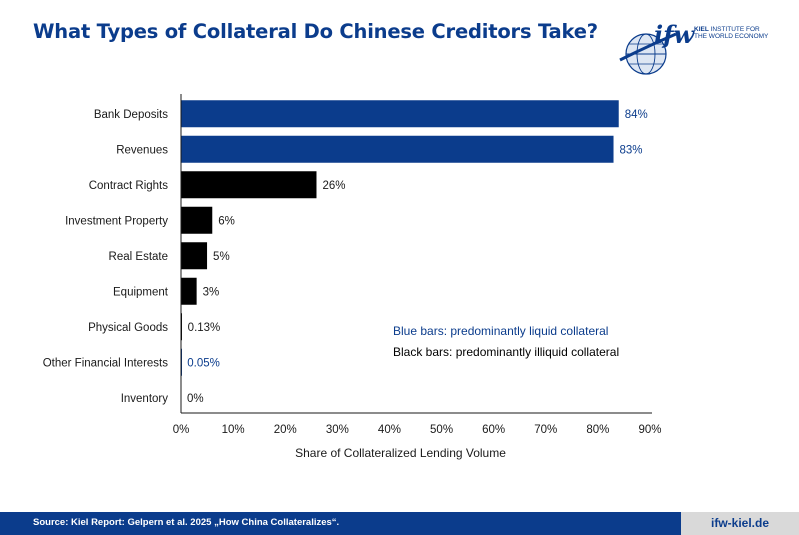 Image resolution: width=799 pixels, height=535 pixels. What do you see at coordinates (636, 115) in the screenshot?
I see `data-label: 84%` at bounding box center [636, 115].